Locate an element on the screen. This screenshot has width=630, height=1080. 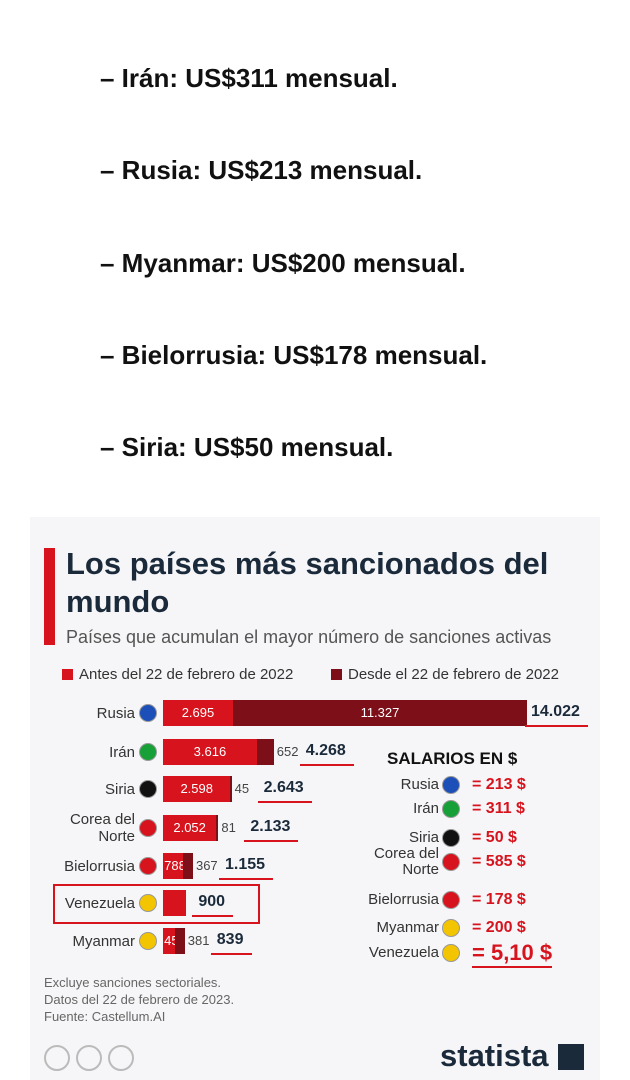
bar-value-label: 2.695 is located at coordinates (198, 712).